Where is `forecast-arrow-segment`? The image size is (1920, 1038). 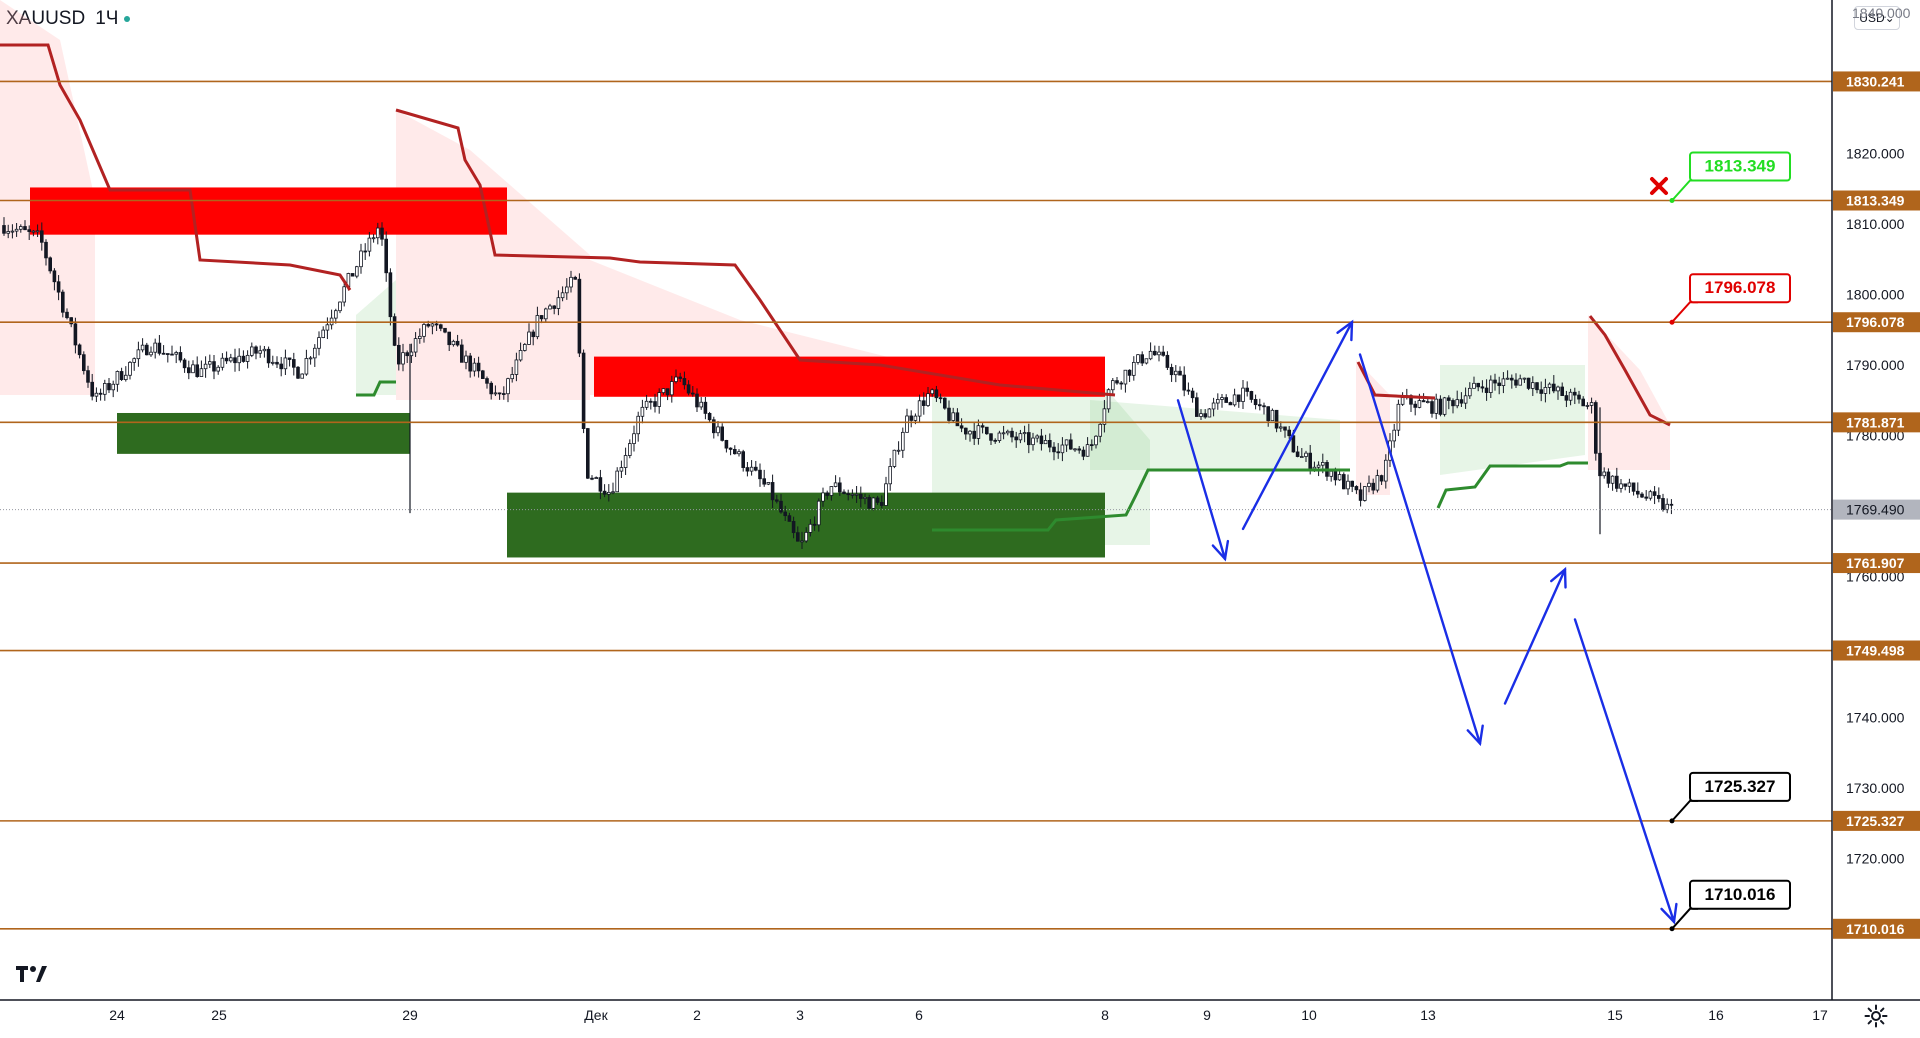
forecast-arrow-segment is located at coordinates (1420, 549).